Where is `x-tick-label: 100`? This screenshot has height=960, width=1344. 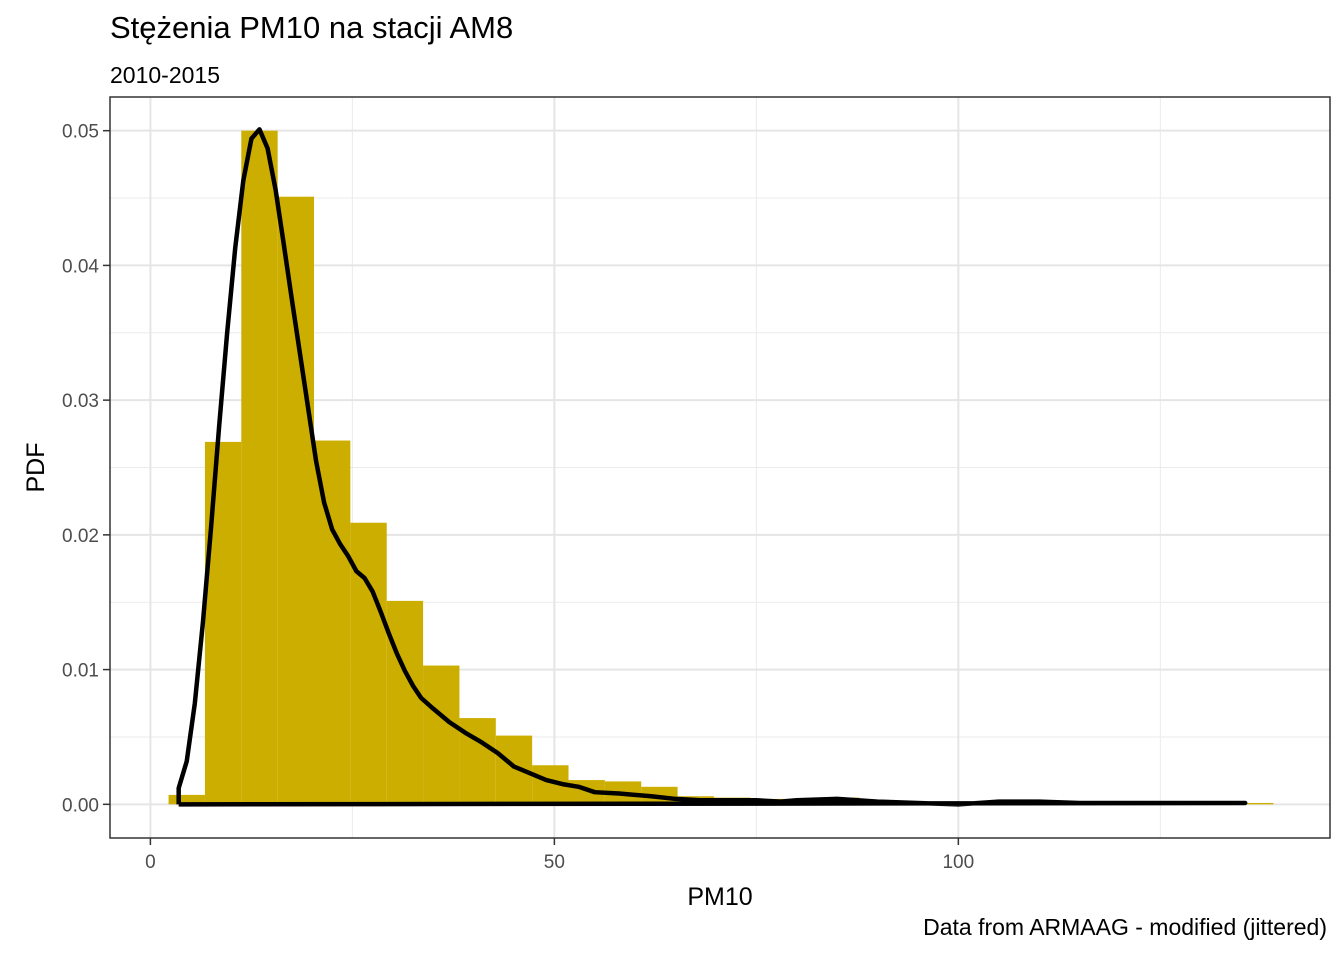 x-tick-label: 100 is located at coordinates (958, 862).